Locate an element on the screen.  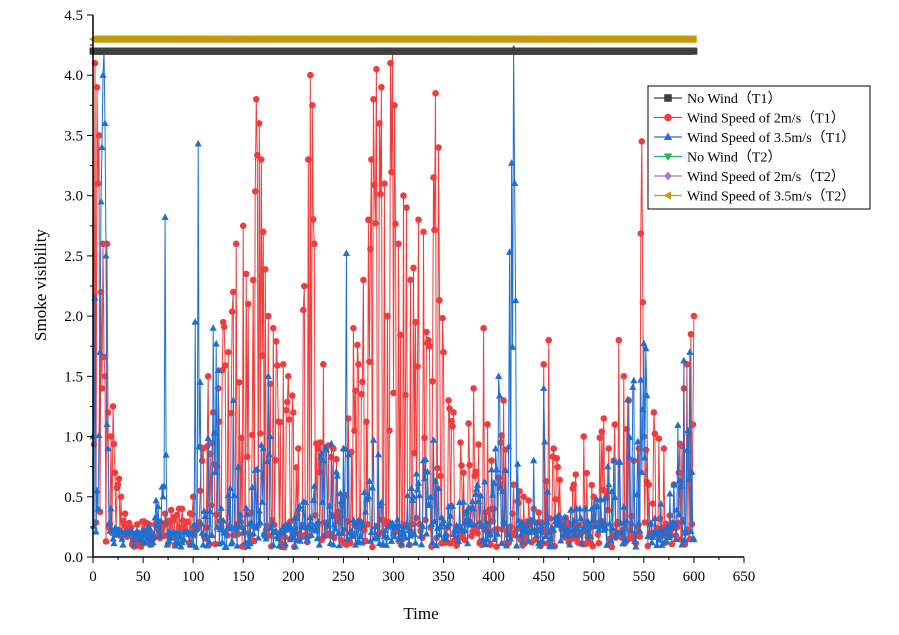
x-tick-label: 500 is located at coordinates (594, 577).